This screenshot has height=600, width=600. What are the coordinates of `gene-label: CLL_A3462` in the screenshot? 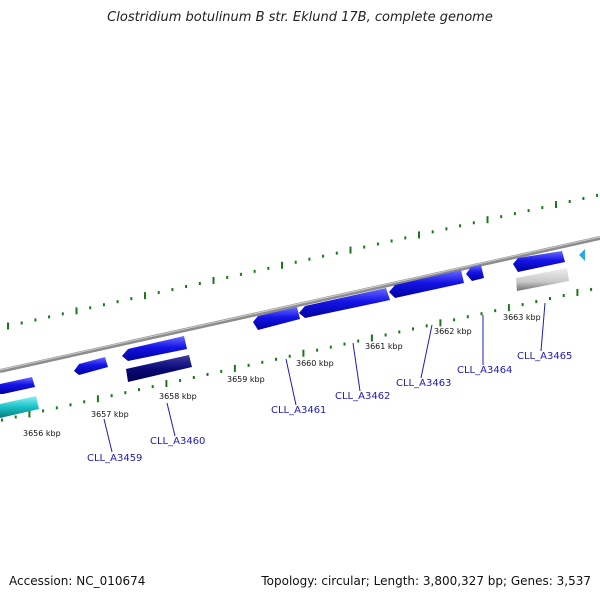 It's located at (362, 396).